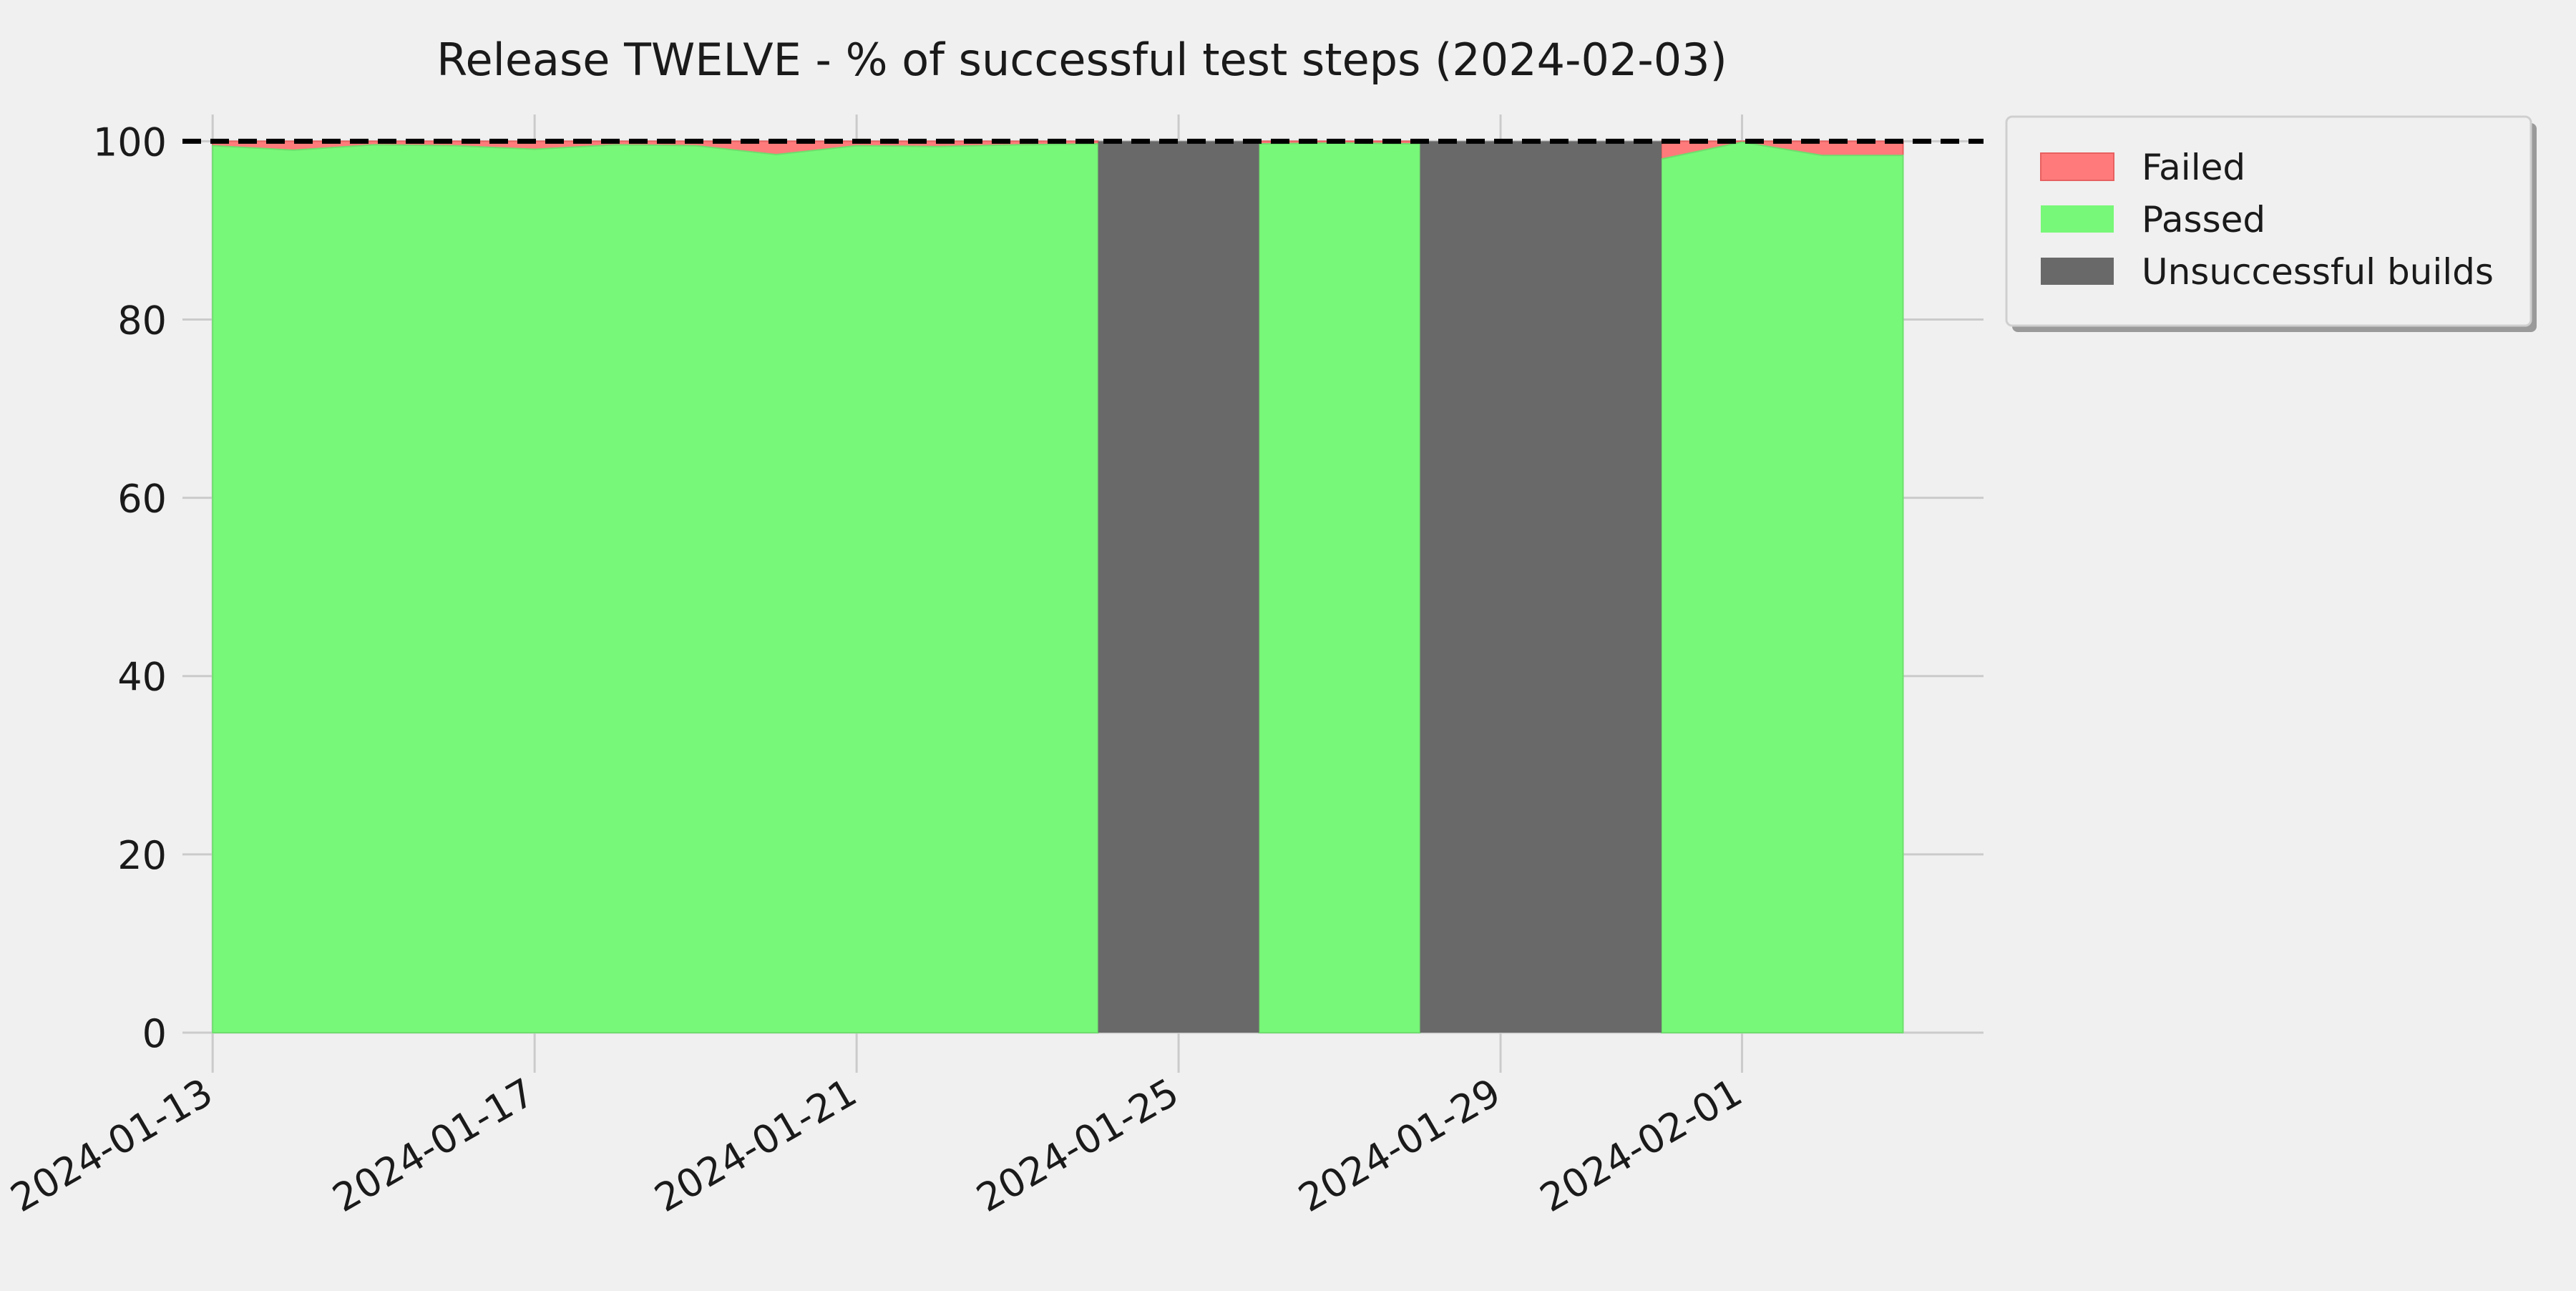 The width and height of the screenshot is (2576, 1291). I want to click on y-tick-label: 60, so click(142, 499).